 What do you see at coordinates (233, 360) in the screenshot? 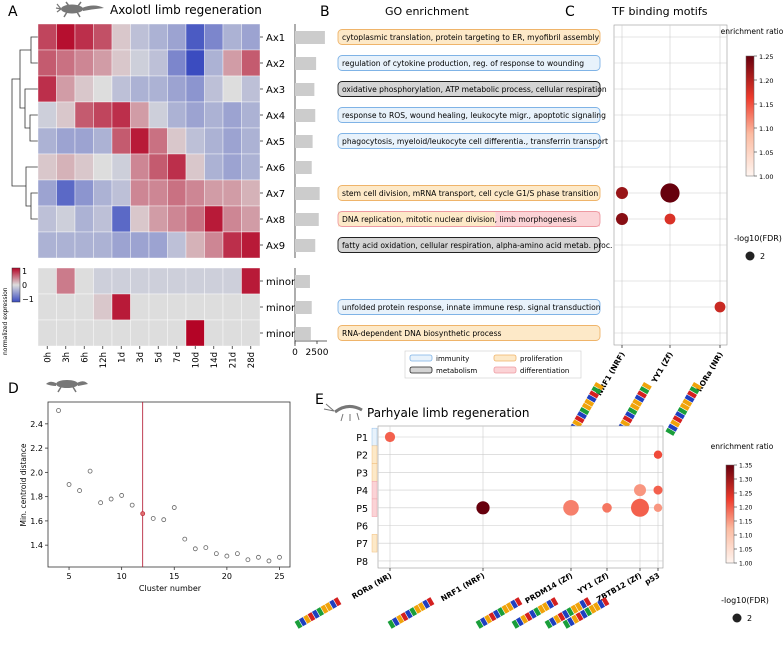
I see `heatmap-column-label: 21d` at bounding box center [233, 360].